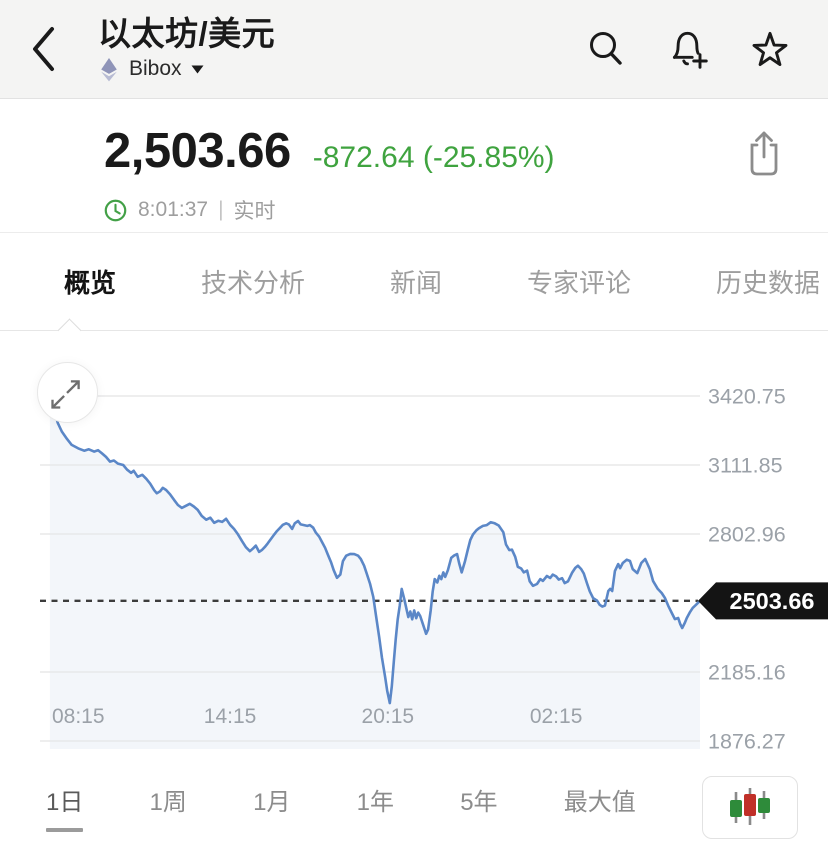  I want to click on svg-text: 3420.75, so click(747, 397).